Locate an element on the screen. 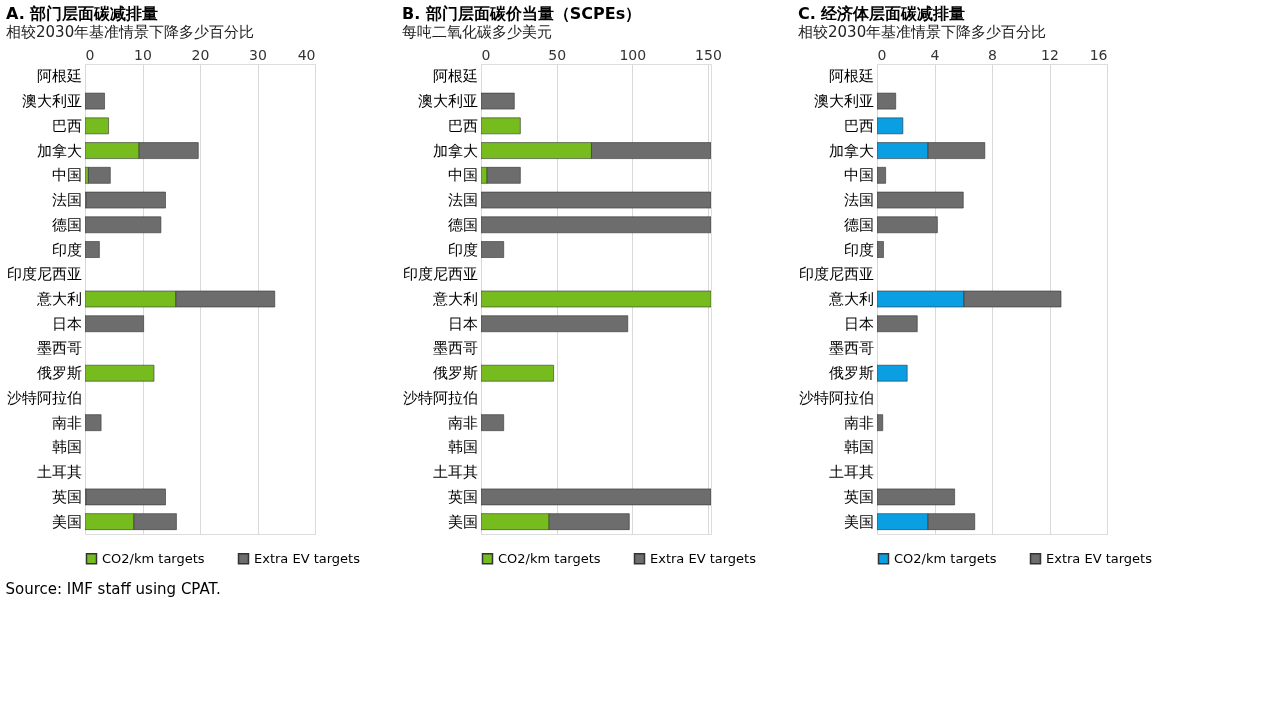  chart-title: C. 经济体层面碳减排量 is located at coordinates (882, 13).